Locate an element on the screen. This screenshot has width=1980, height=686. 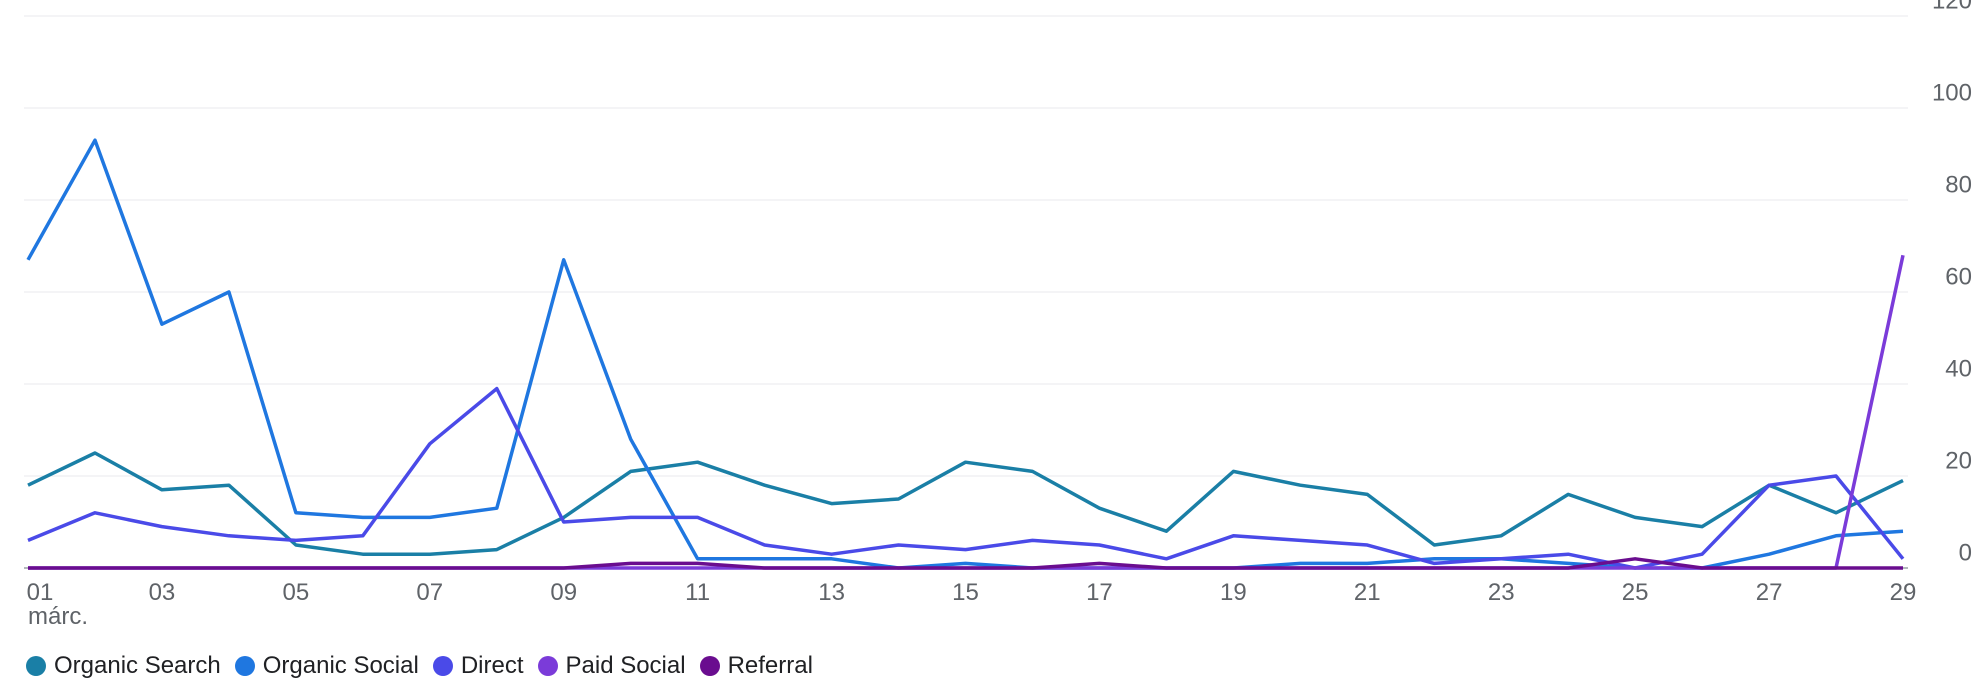
x-axis-ticks: 01 03 05 07 09 11 13 15 17 19 21 23 25 27 29 márc. is located at coordinates (972, 604).